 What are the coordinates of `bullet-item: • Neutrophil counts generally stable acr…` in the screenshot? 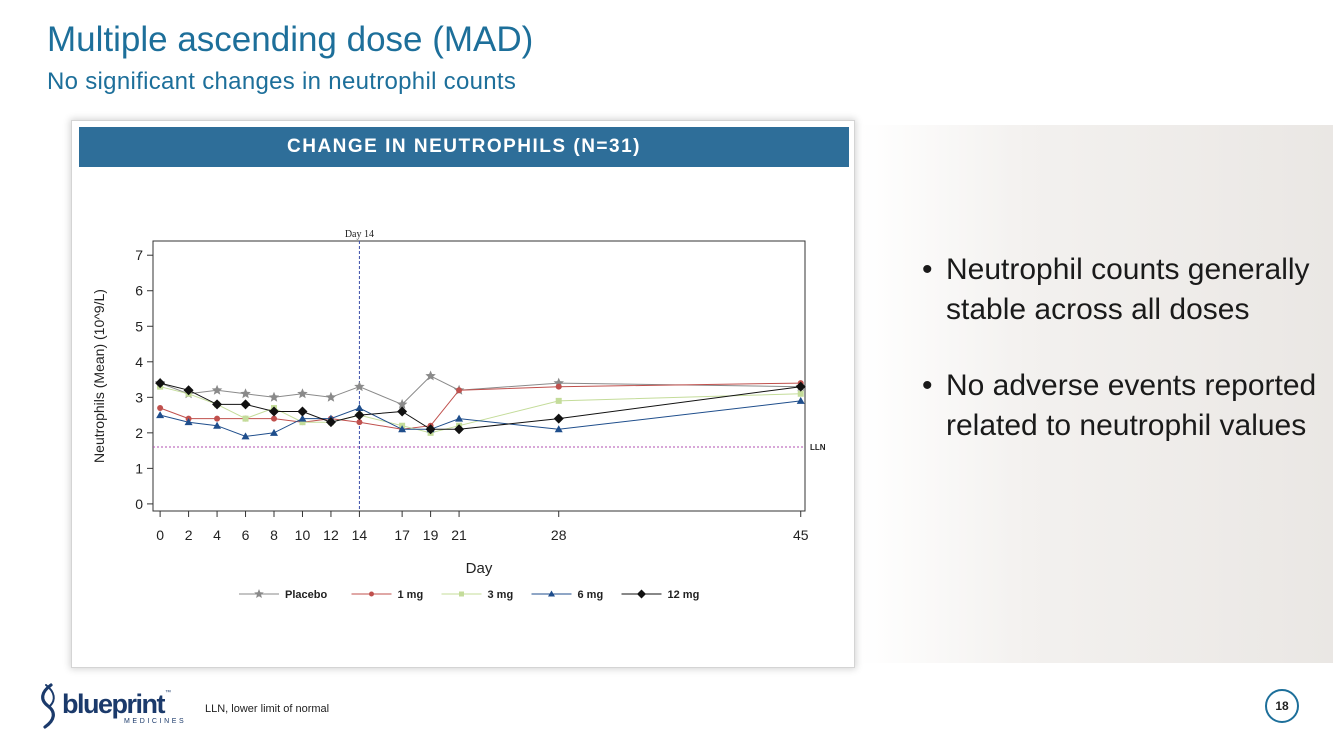 It's located at (1122, 290).